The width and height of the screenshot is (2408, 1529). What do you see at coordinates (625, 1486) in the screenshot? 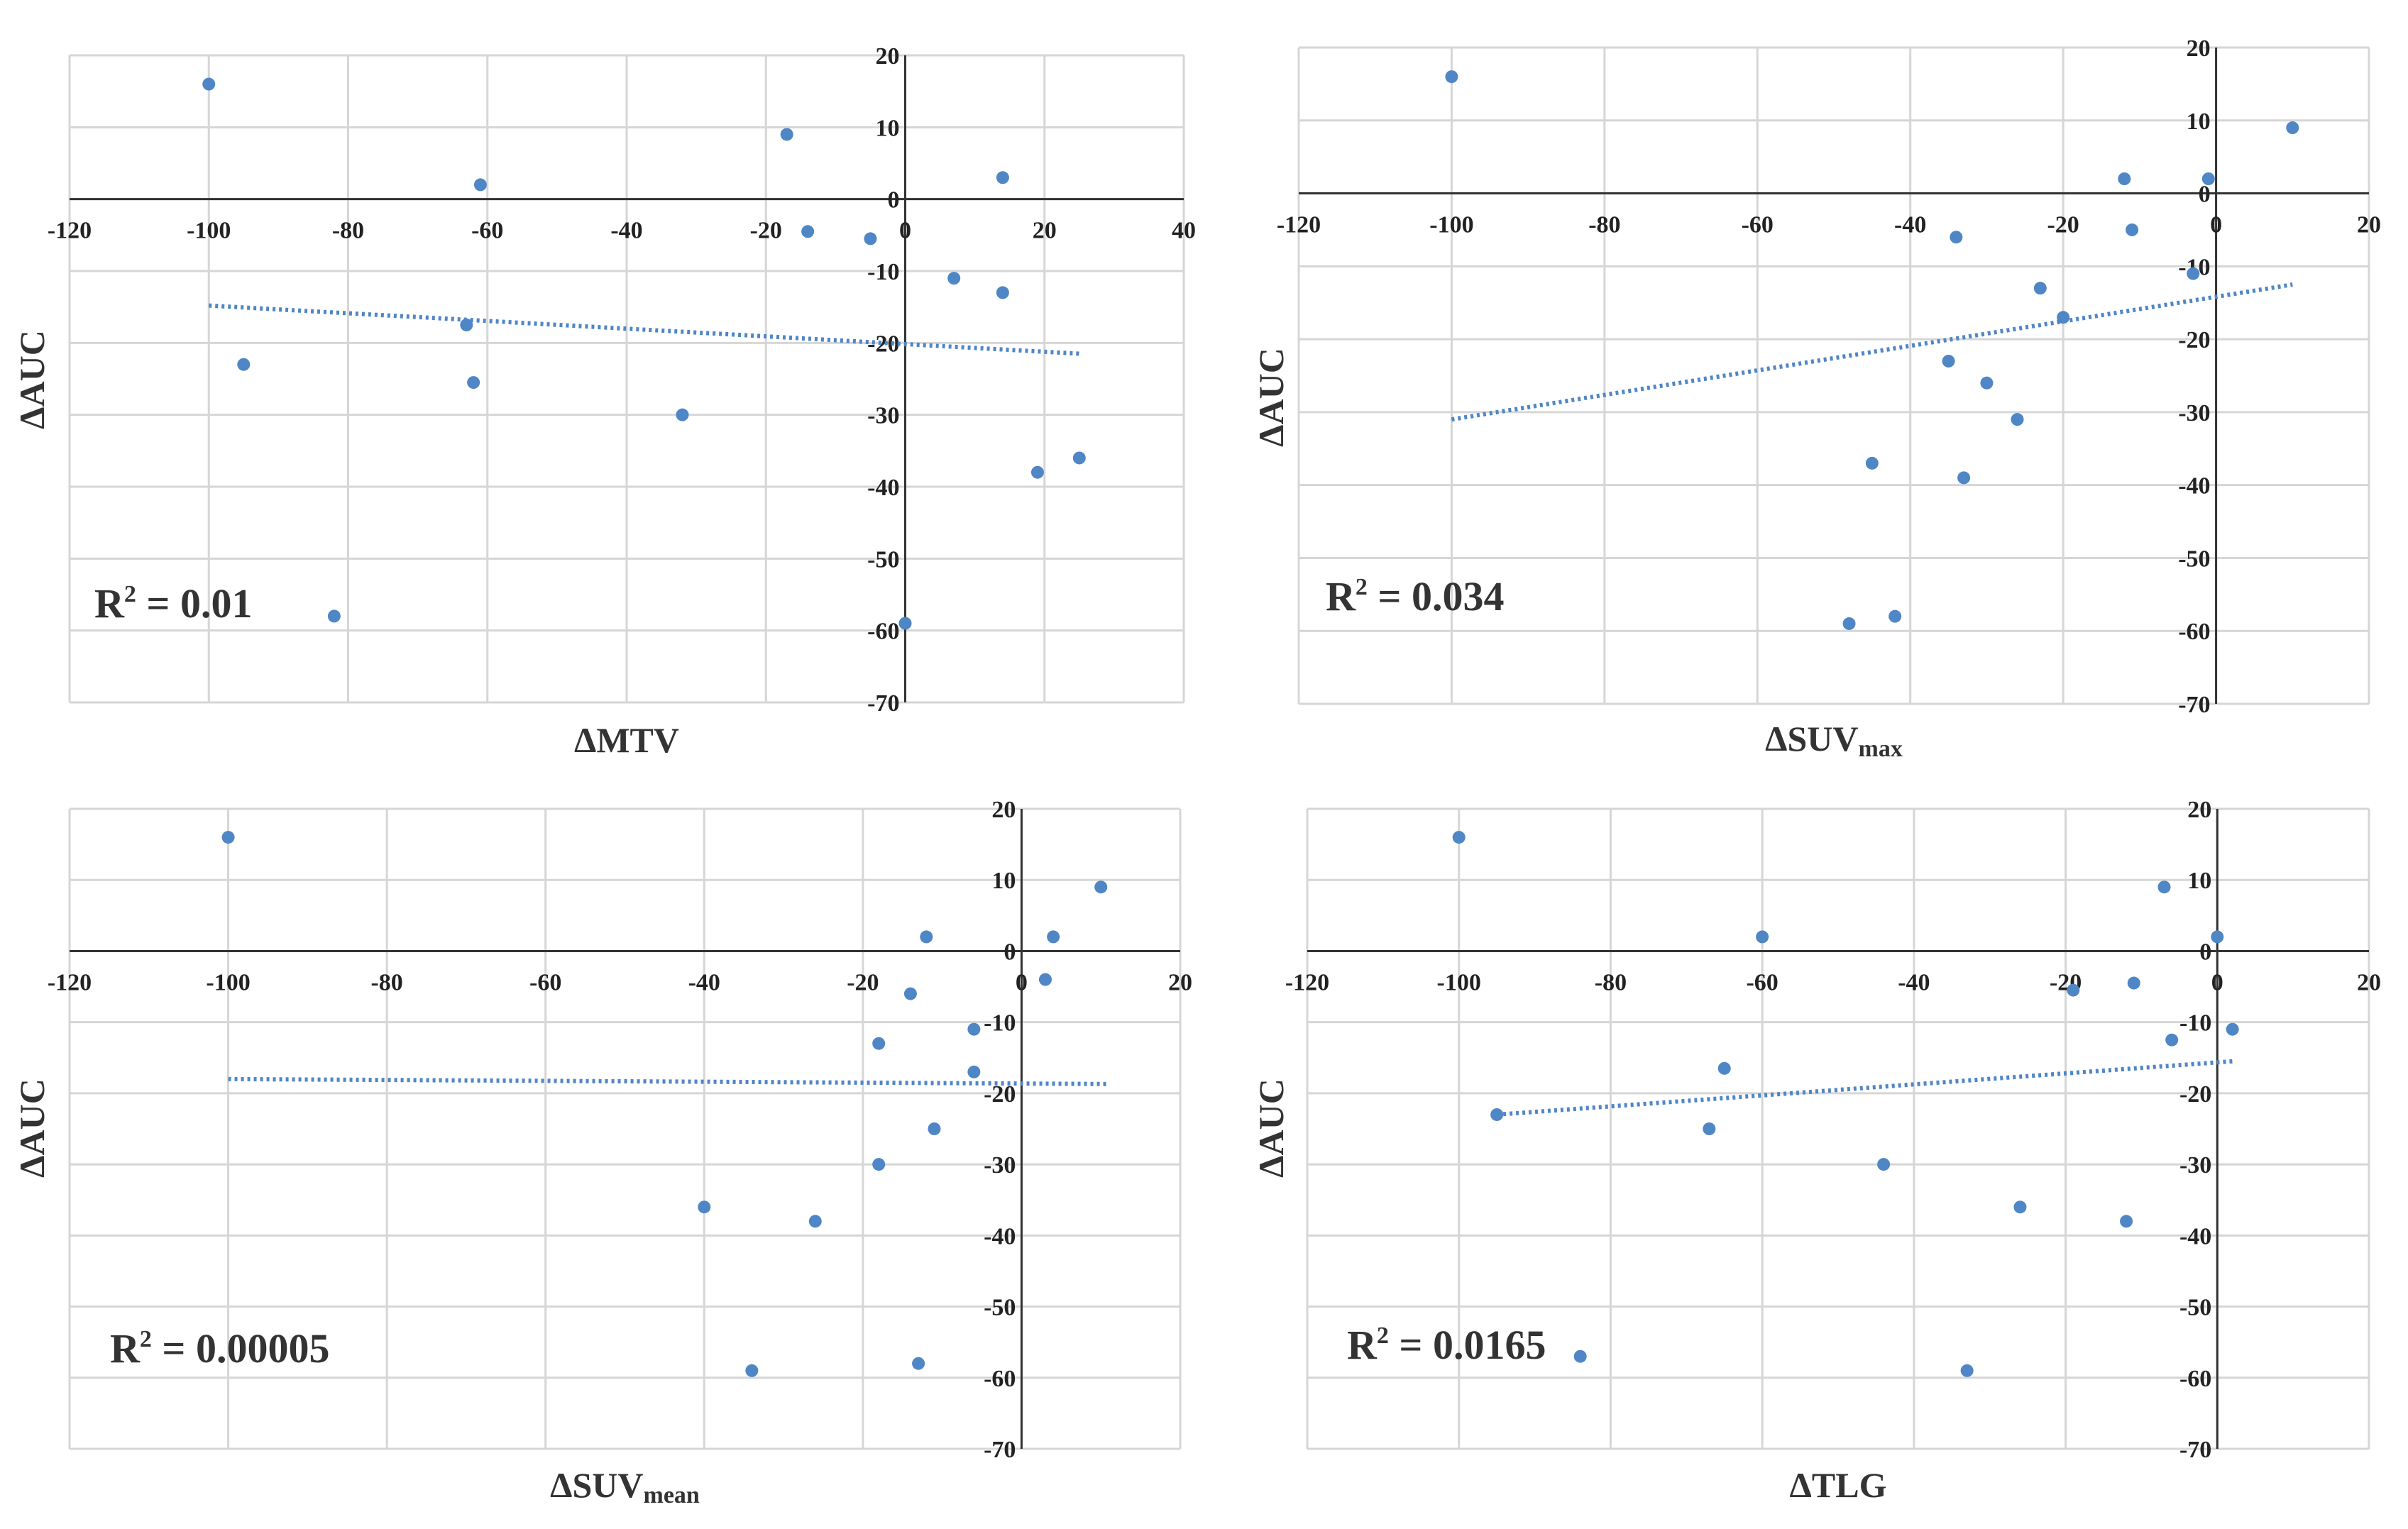
I see `x-axis-title: ΔSUVmean` at bounding box center [625, 1486].